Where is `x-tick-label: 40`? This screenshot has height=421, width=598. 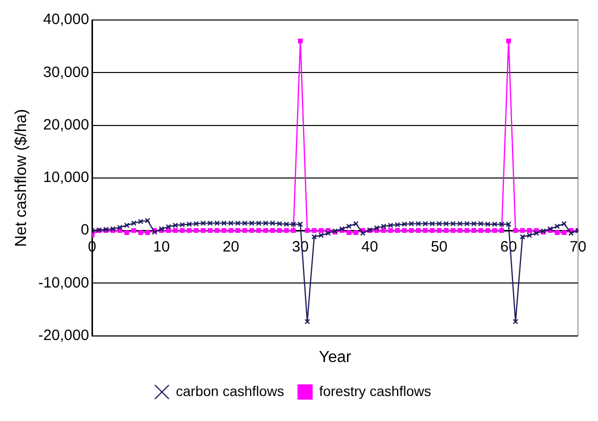 x-tick-label: 40 is located at coordinates (369, 247).